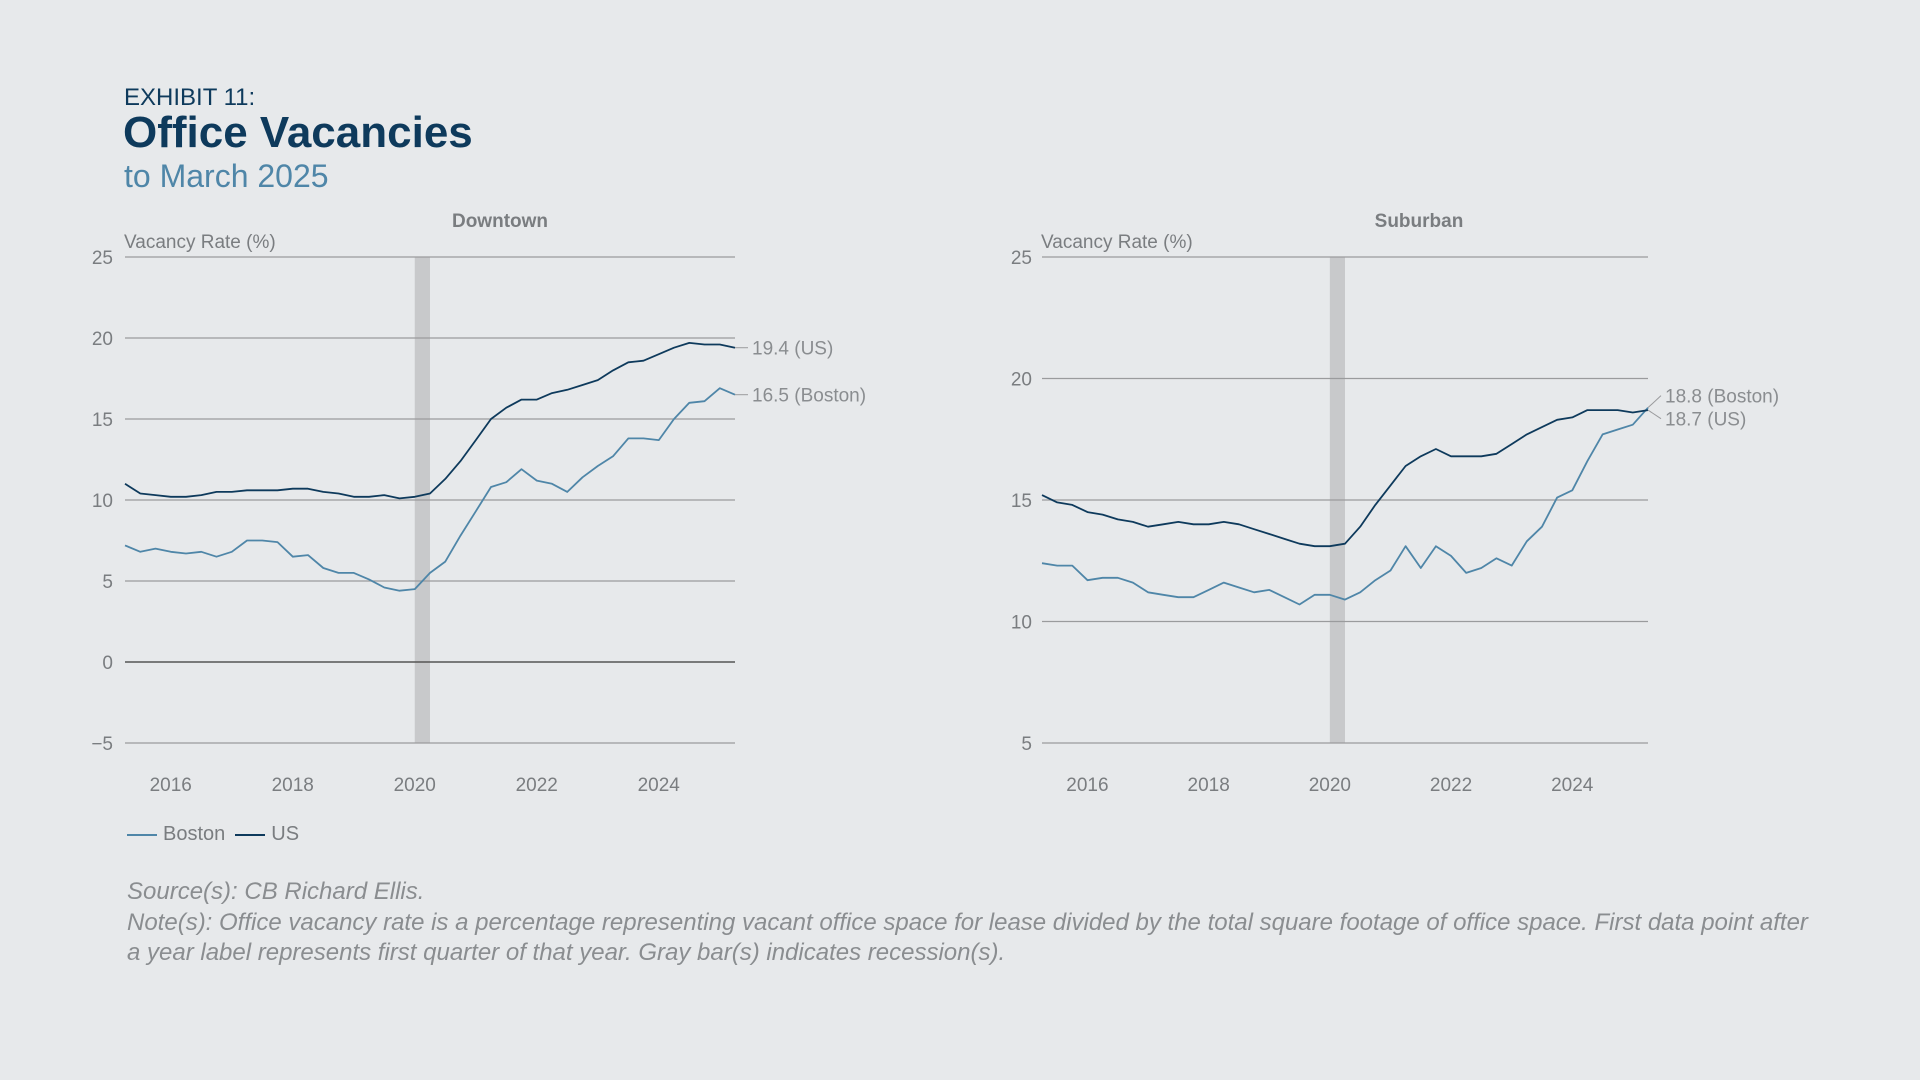 Image resolution: width=1920 pixels, height=1080 pixels. Describe the element at coordinates (142, 834) in the screenshot. I see `legend-swatch-boston` at that location.